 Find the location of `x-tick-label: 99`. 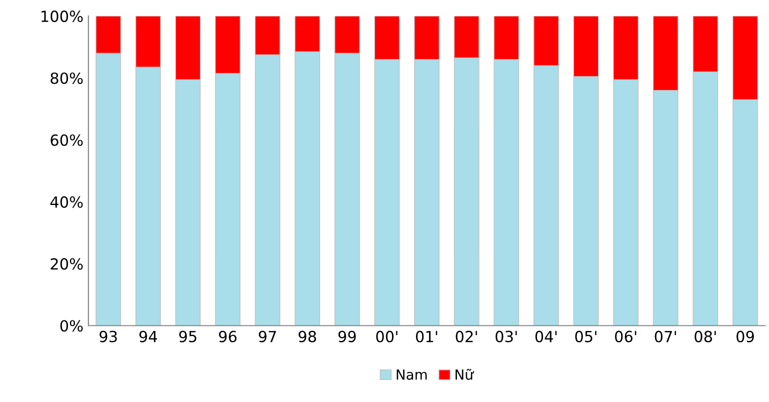

x-tick-label: 99 is located at coordinates (347, 336).